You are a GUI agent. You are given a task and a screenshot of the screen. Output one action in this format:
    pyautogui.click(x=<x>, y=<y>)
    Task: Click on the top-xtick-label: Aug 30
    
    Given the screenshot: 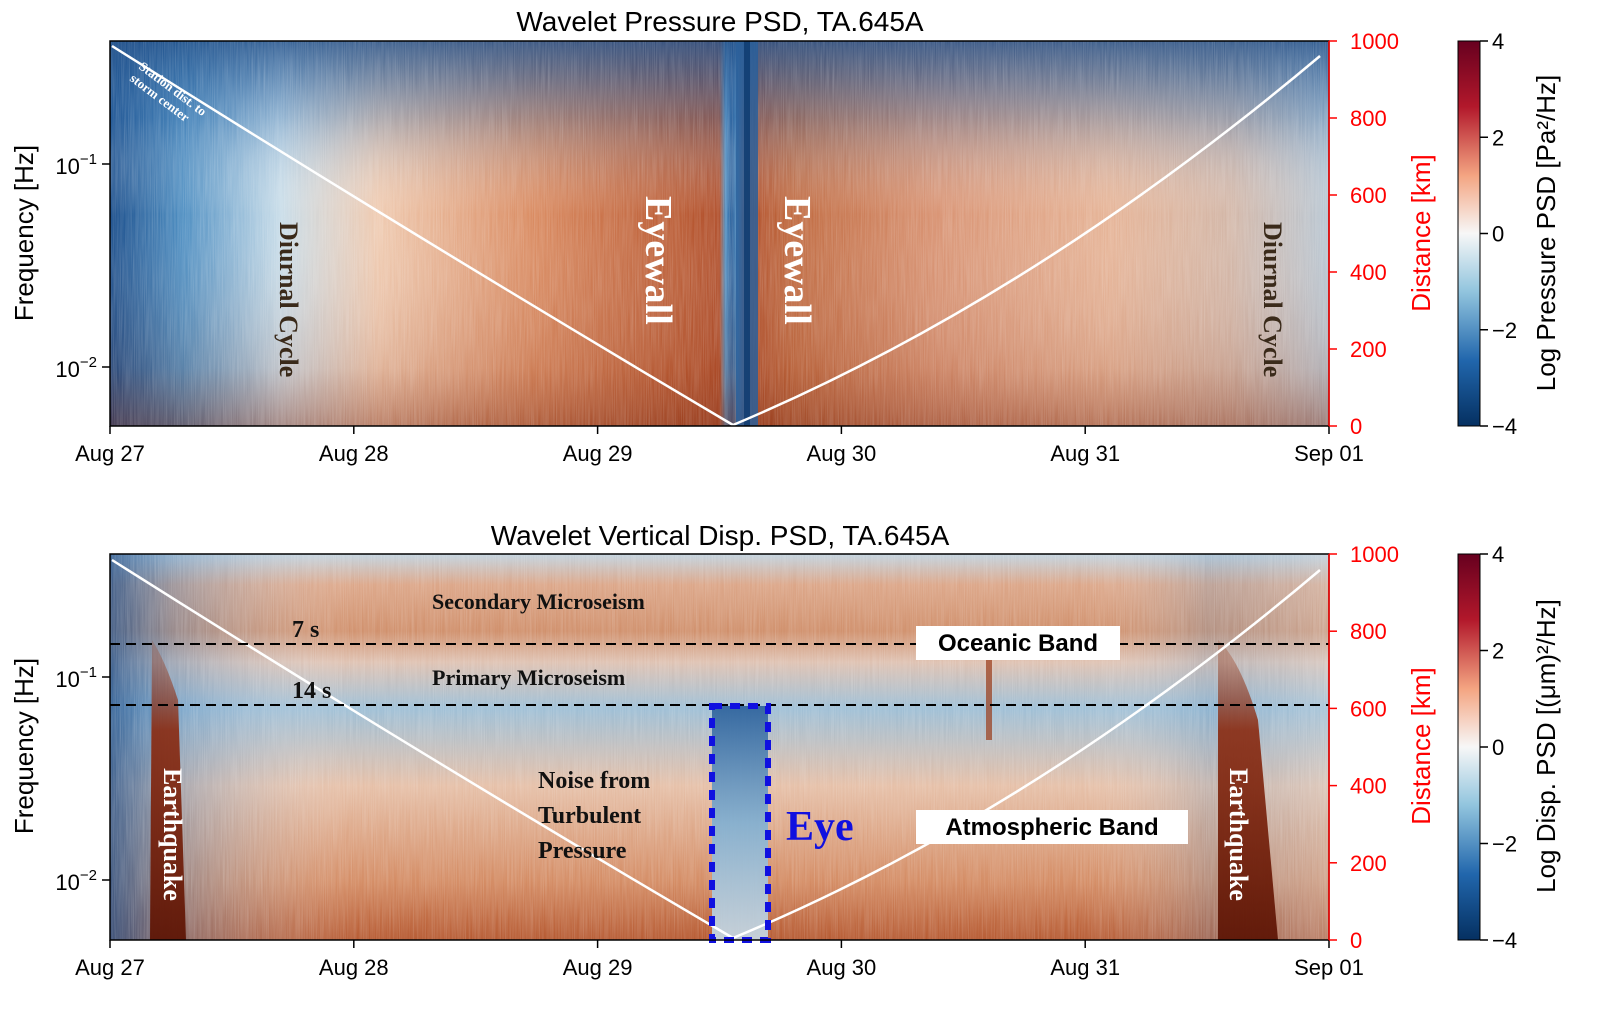 What is the action you would take?
    pyautogui.click(x=842, y=453)
    